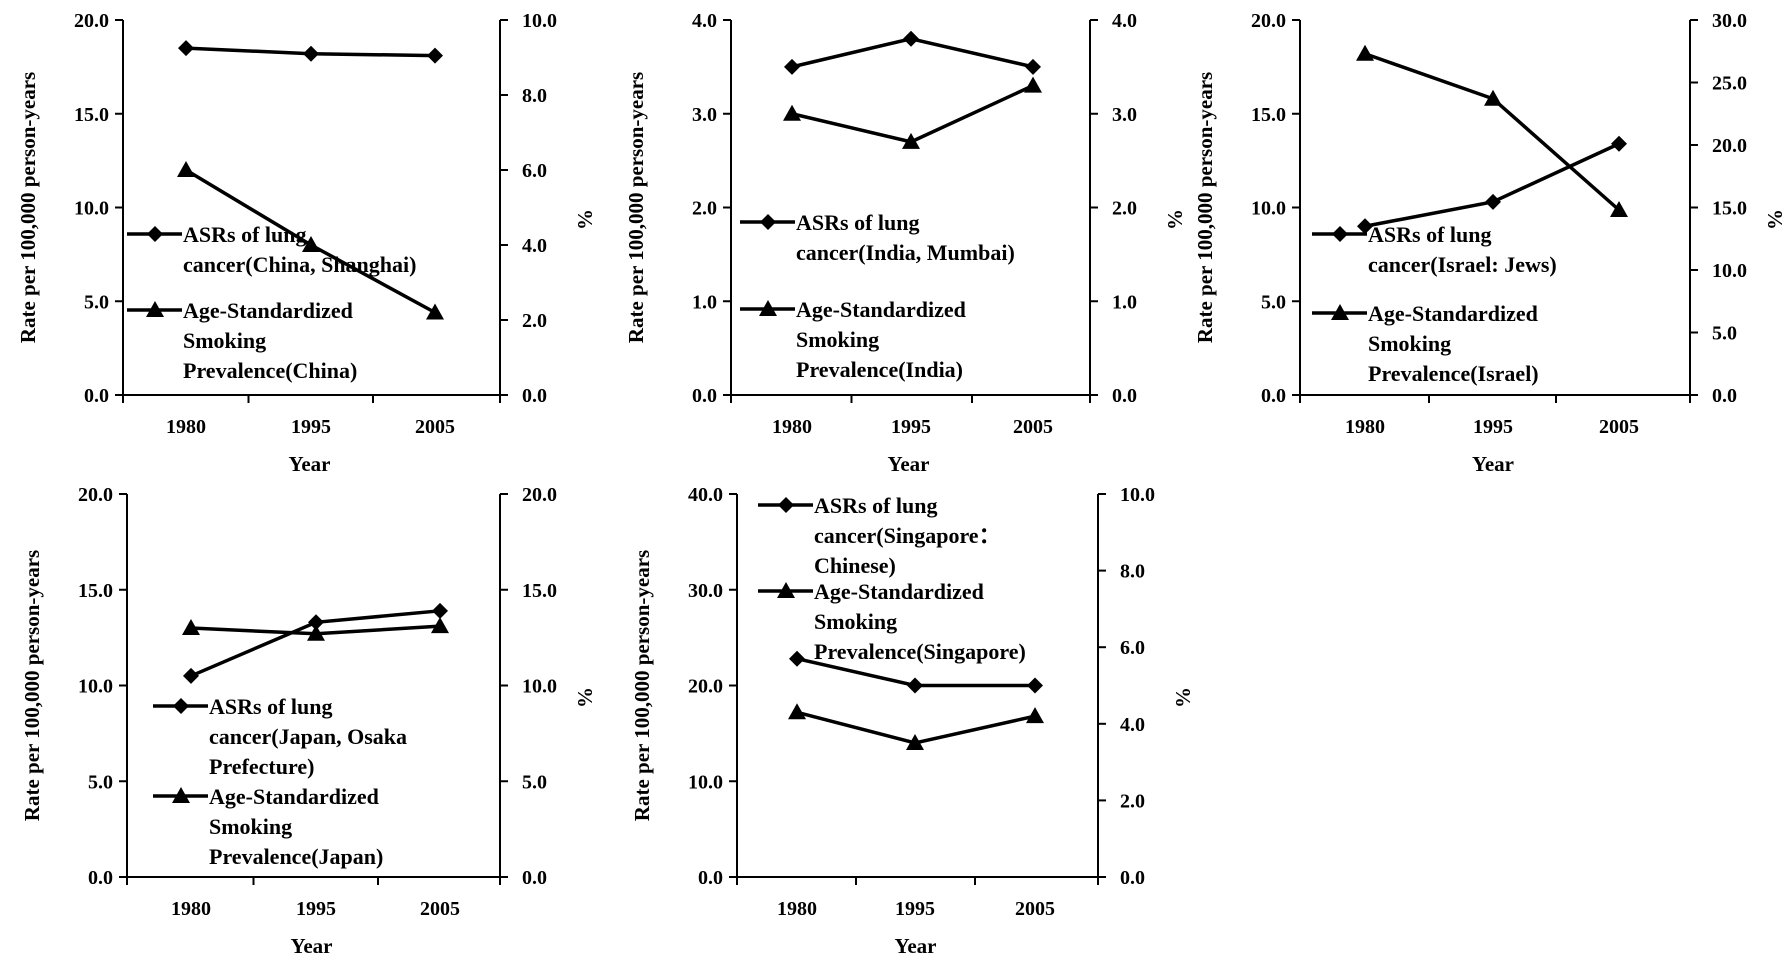 This screenshot has width=1787, height=965. Describe the element at coordinates (920, 651) in the screenshot. I see `legend-label: Prevalence(Singapore)` at that location.